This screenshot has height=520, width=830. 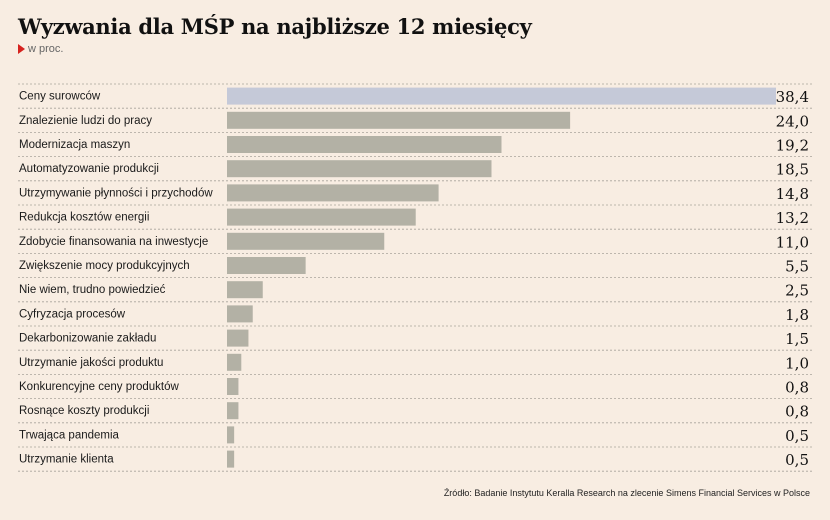 I want to click on chart-subtitle: w proc., so click(x=40, y=49).